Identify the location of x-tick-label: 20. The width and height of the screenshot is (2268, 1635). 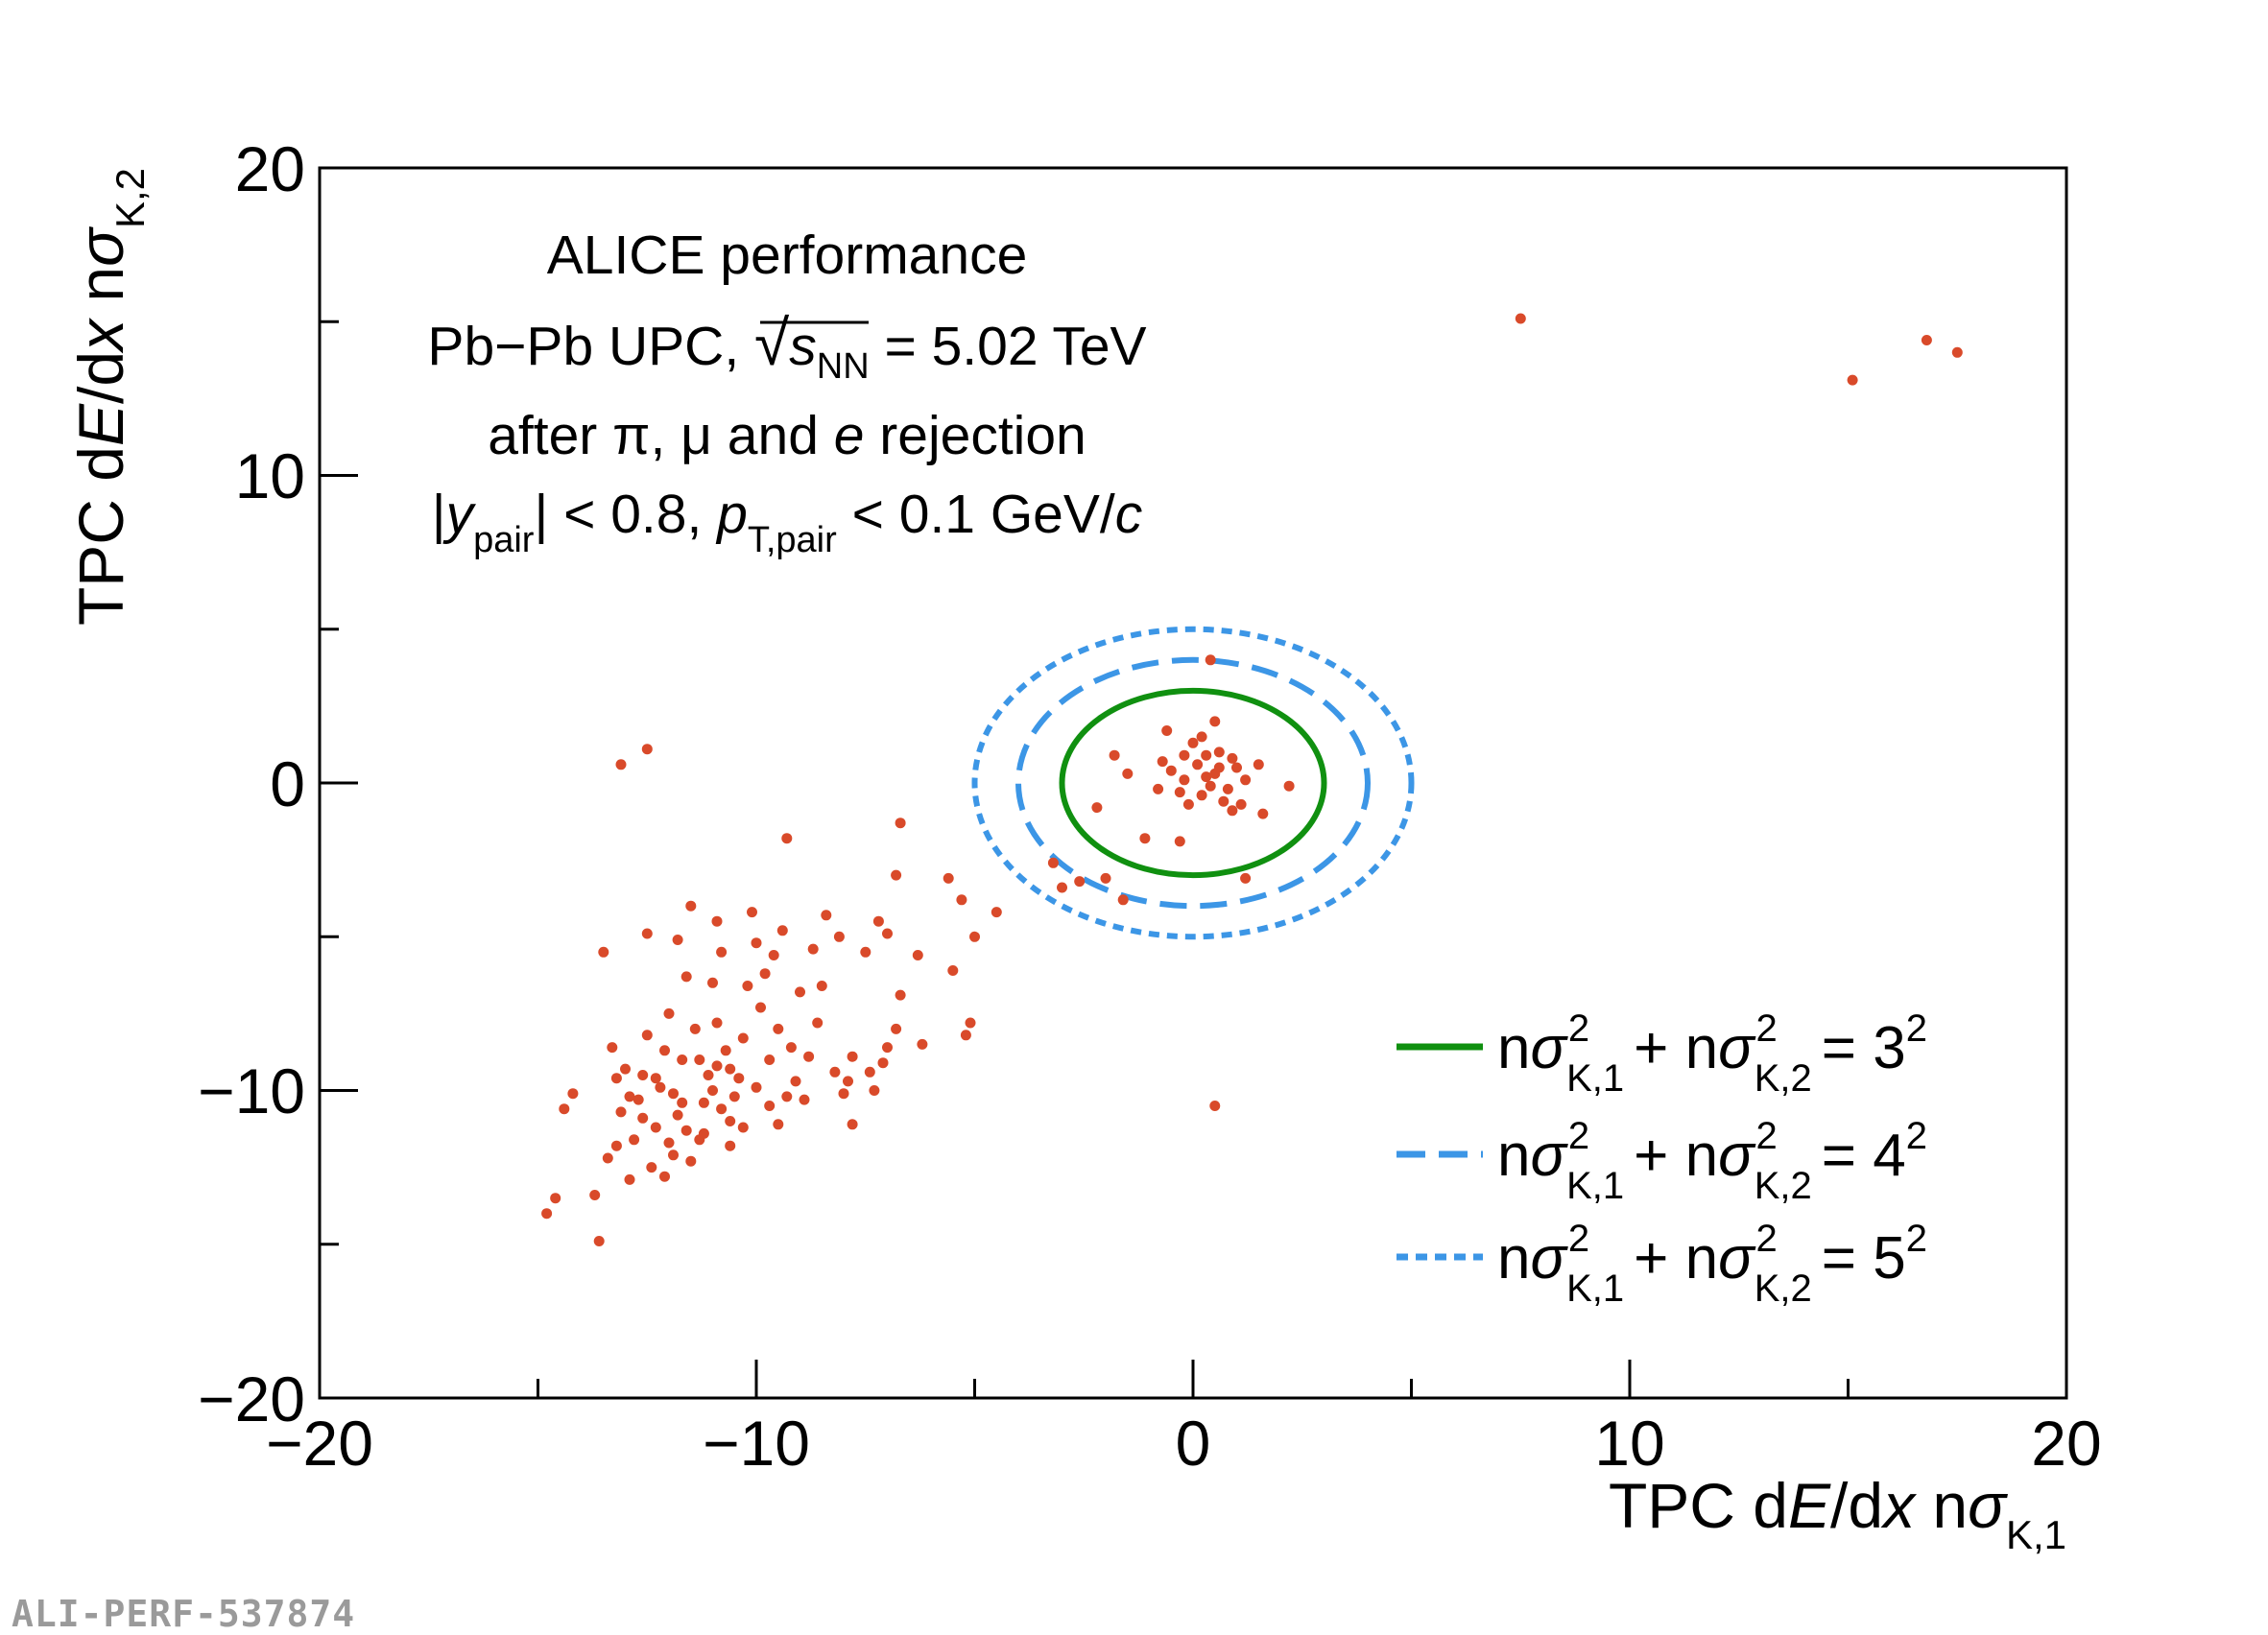
(2066, 1443).